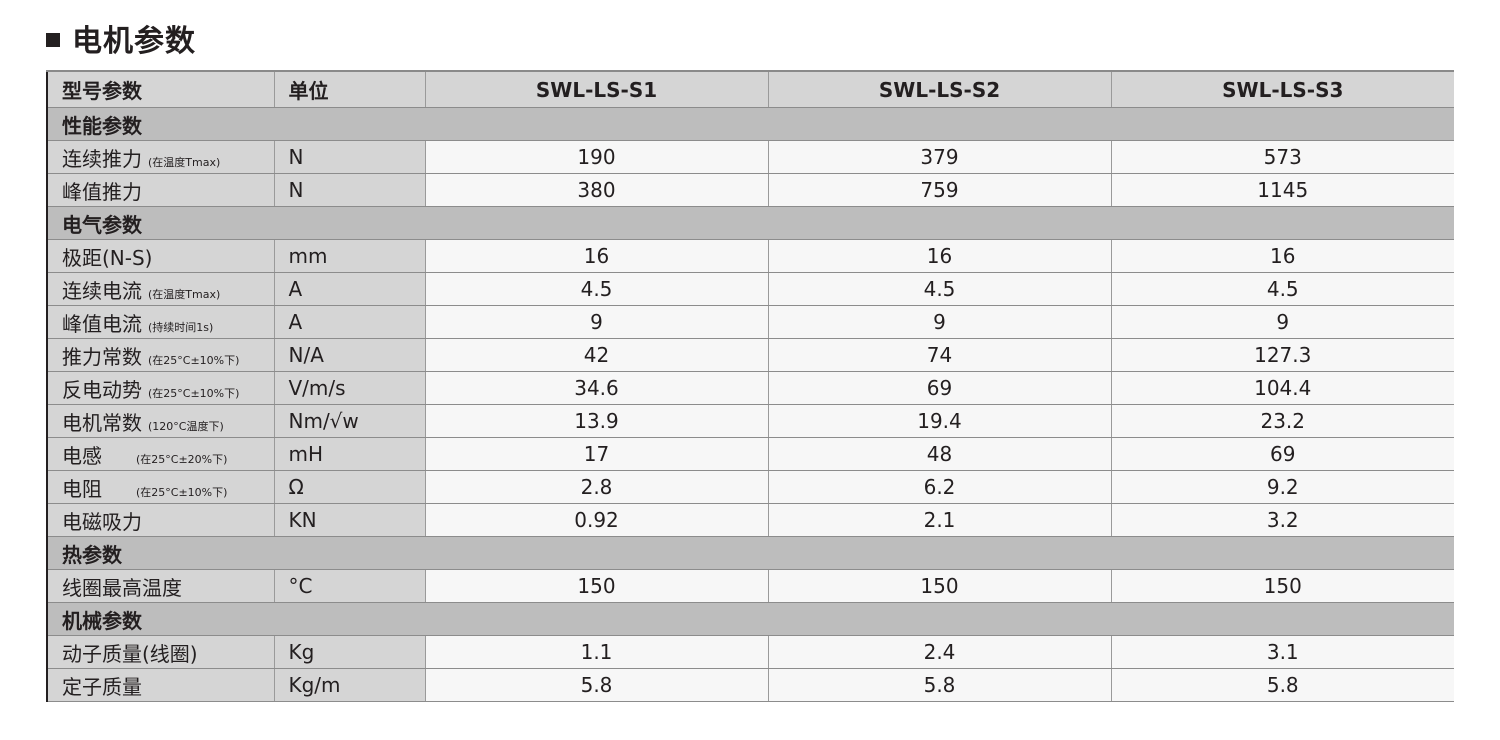 This screenshot has width=1500, height=740. Describe the element at coordinates (182, 459) in the screenshot. I see `param-note: (在25°C±20%下)` at that location.